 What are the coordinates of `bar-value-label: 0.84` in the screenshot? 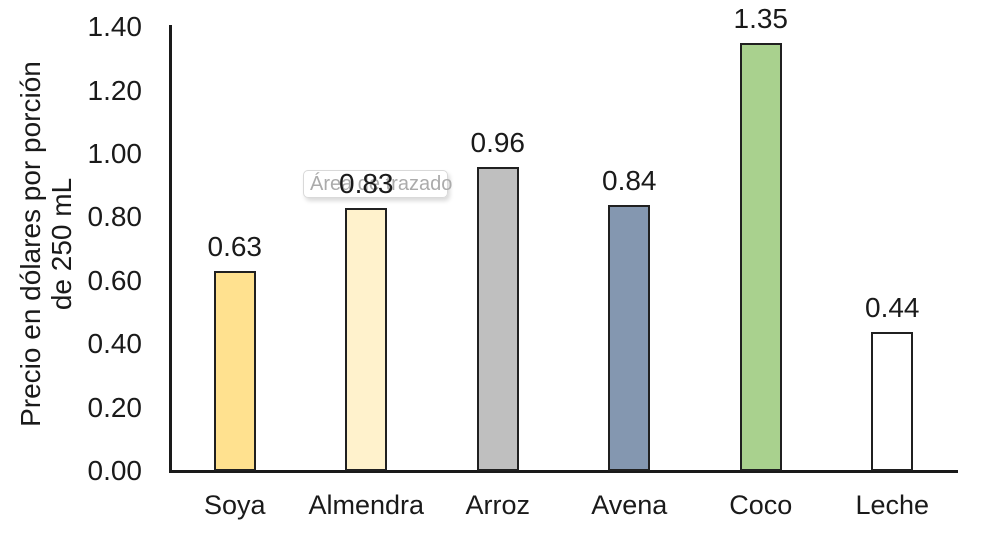 It's located at (629, 180).